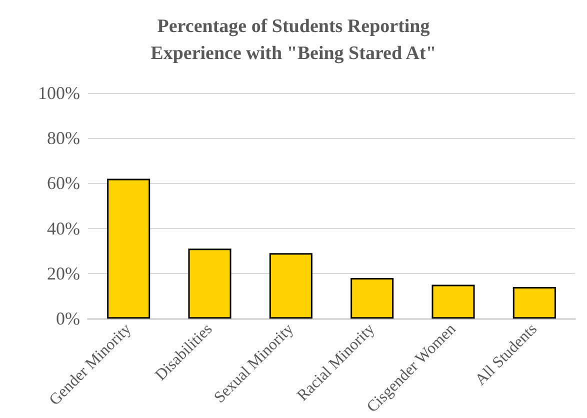 The width and height of the screenshot is (587, 418). Describe the element at coordinates (63, 138) in the screenshot. I see `y-tick-label: 80%` at that location.